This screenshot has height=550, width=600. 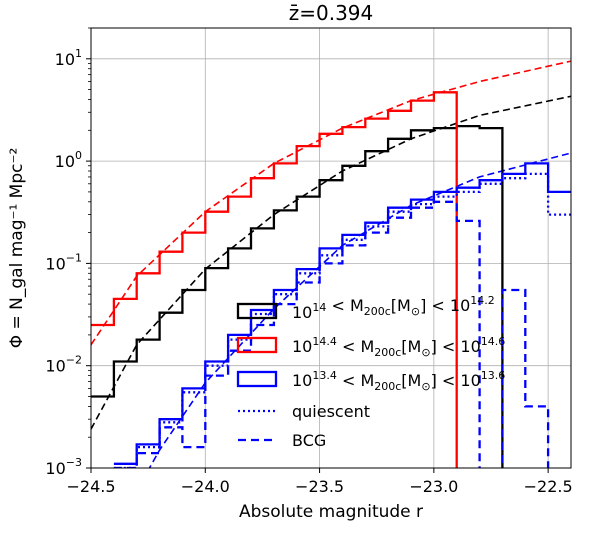 What do you see at coordinates (63, 365) in the screenshot?
I see `y-tick-label: 10⁻²` at bounding box center [63, 365].